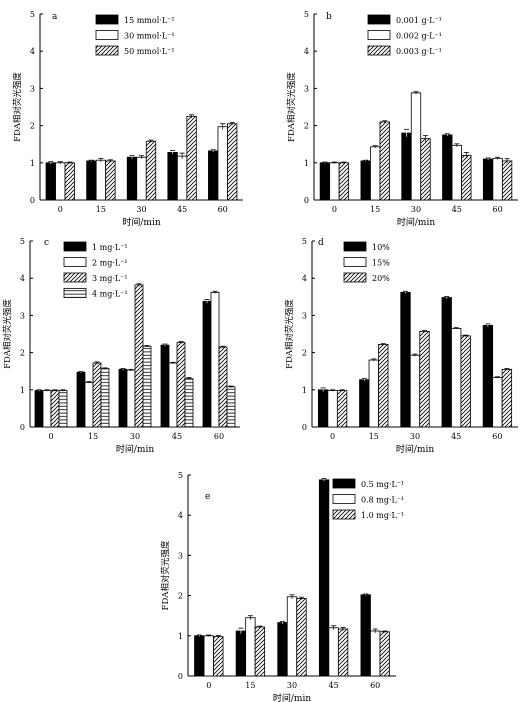  Describe the element at coordinates (355, 277) in the screenshot. I see `legend-swatch-hatch` at that location.